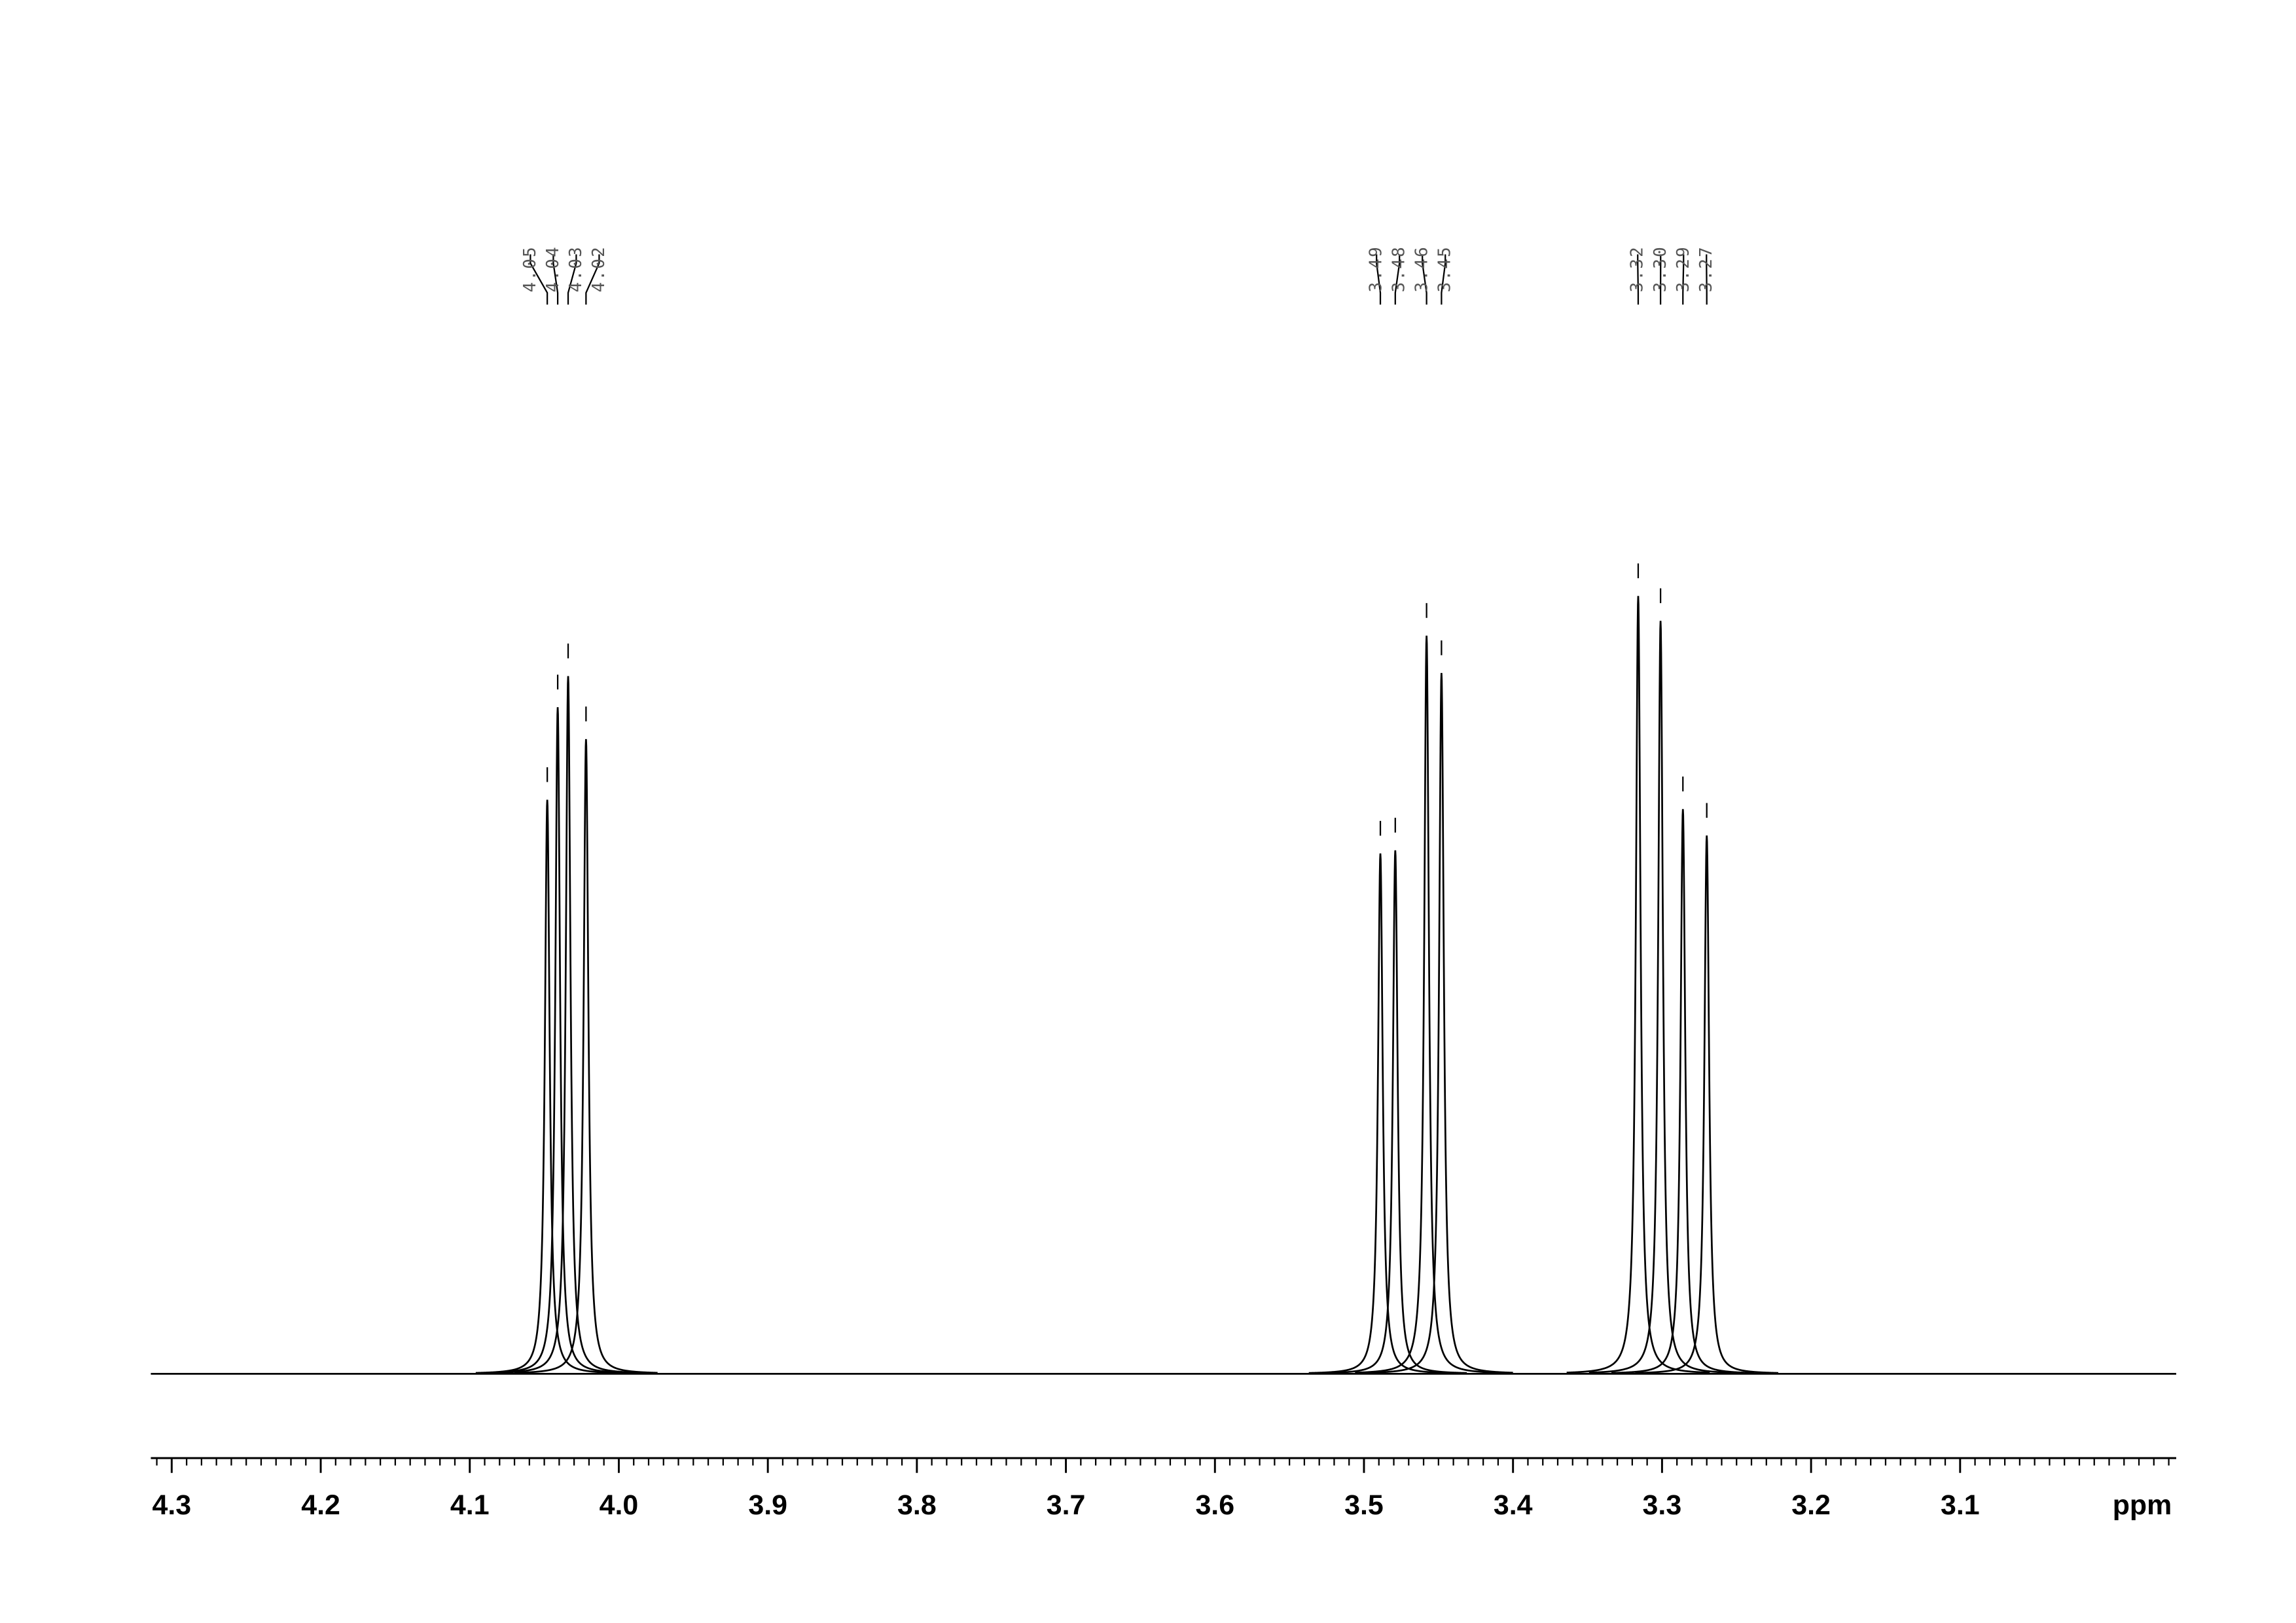  What do you see at coordinates (1662, 1505) in the screenshot?
I see `x-tick-label: 3.3` at bounding box center [1662, 1505].